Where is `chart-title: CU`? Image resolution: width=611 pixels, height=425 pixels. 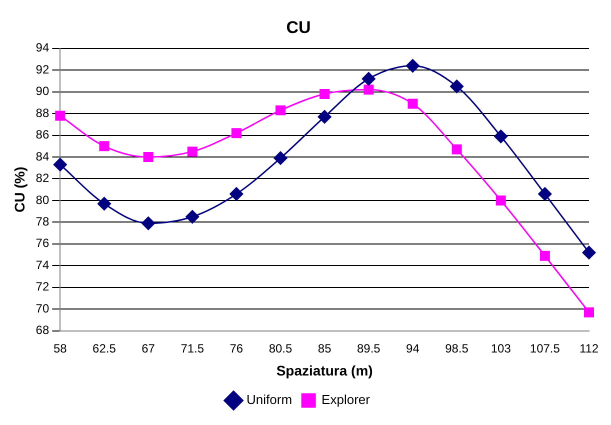
chart-title: CU is located at coordinates (298, 27).